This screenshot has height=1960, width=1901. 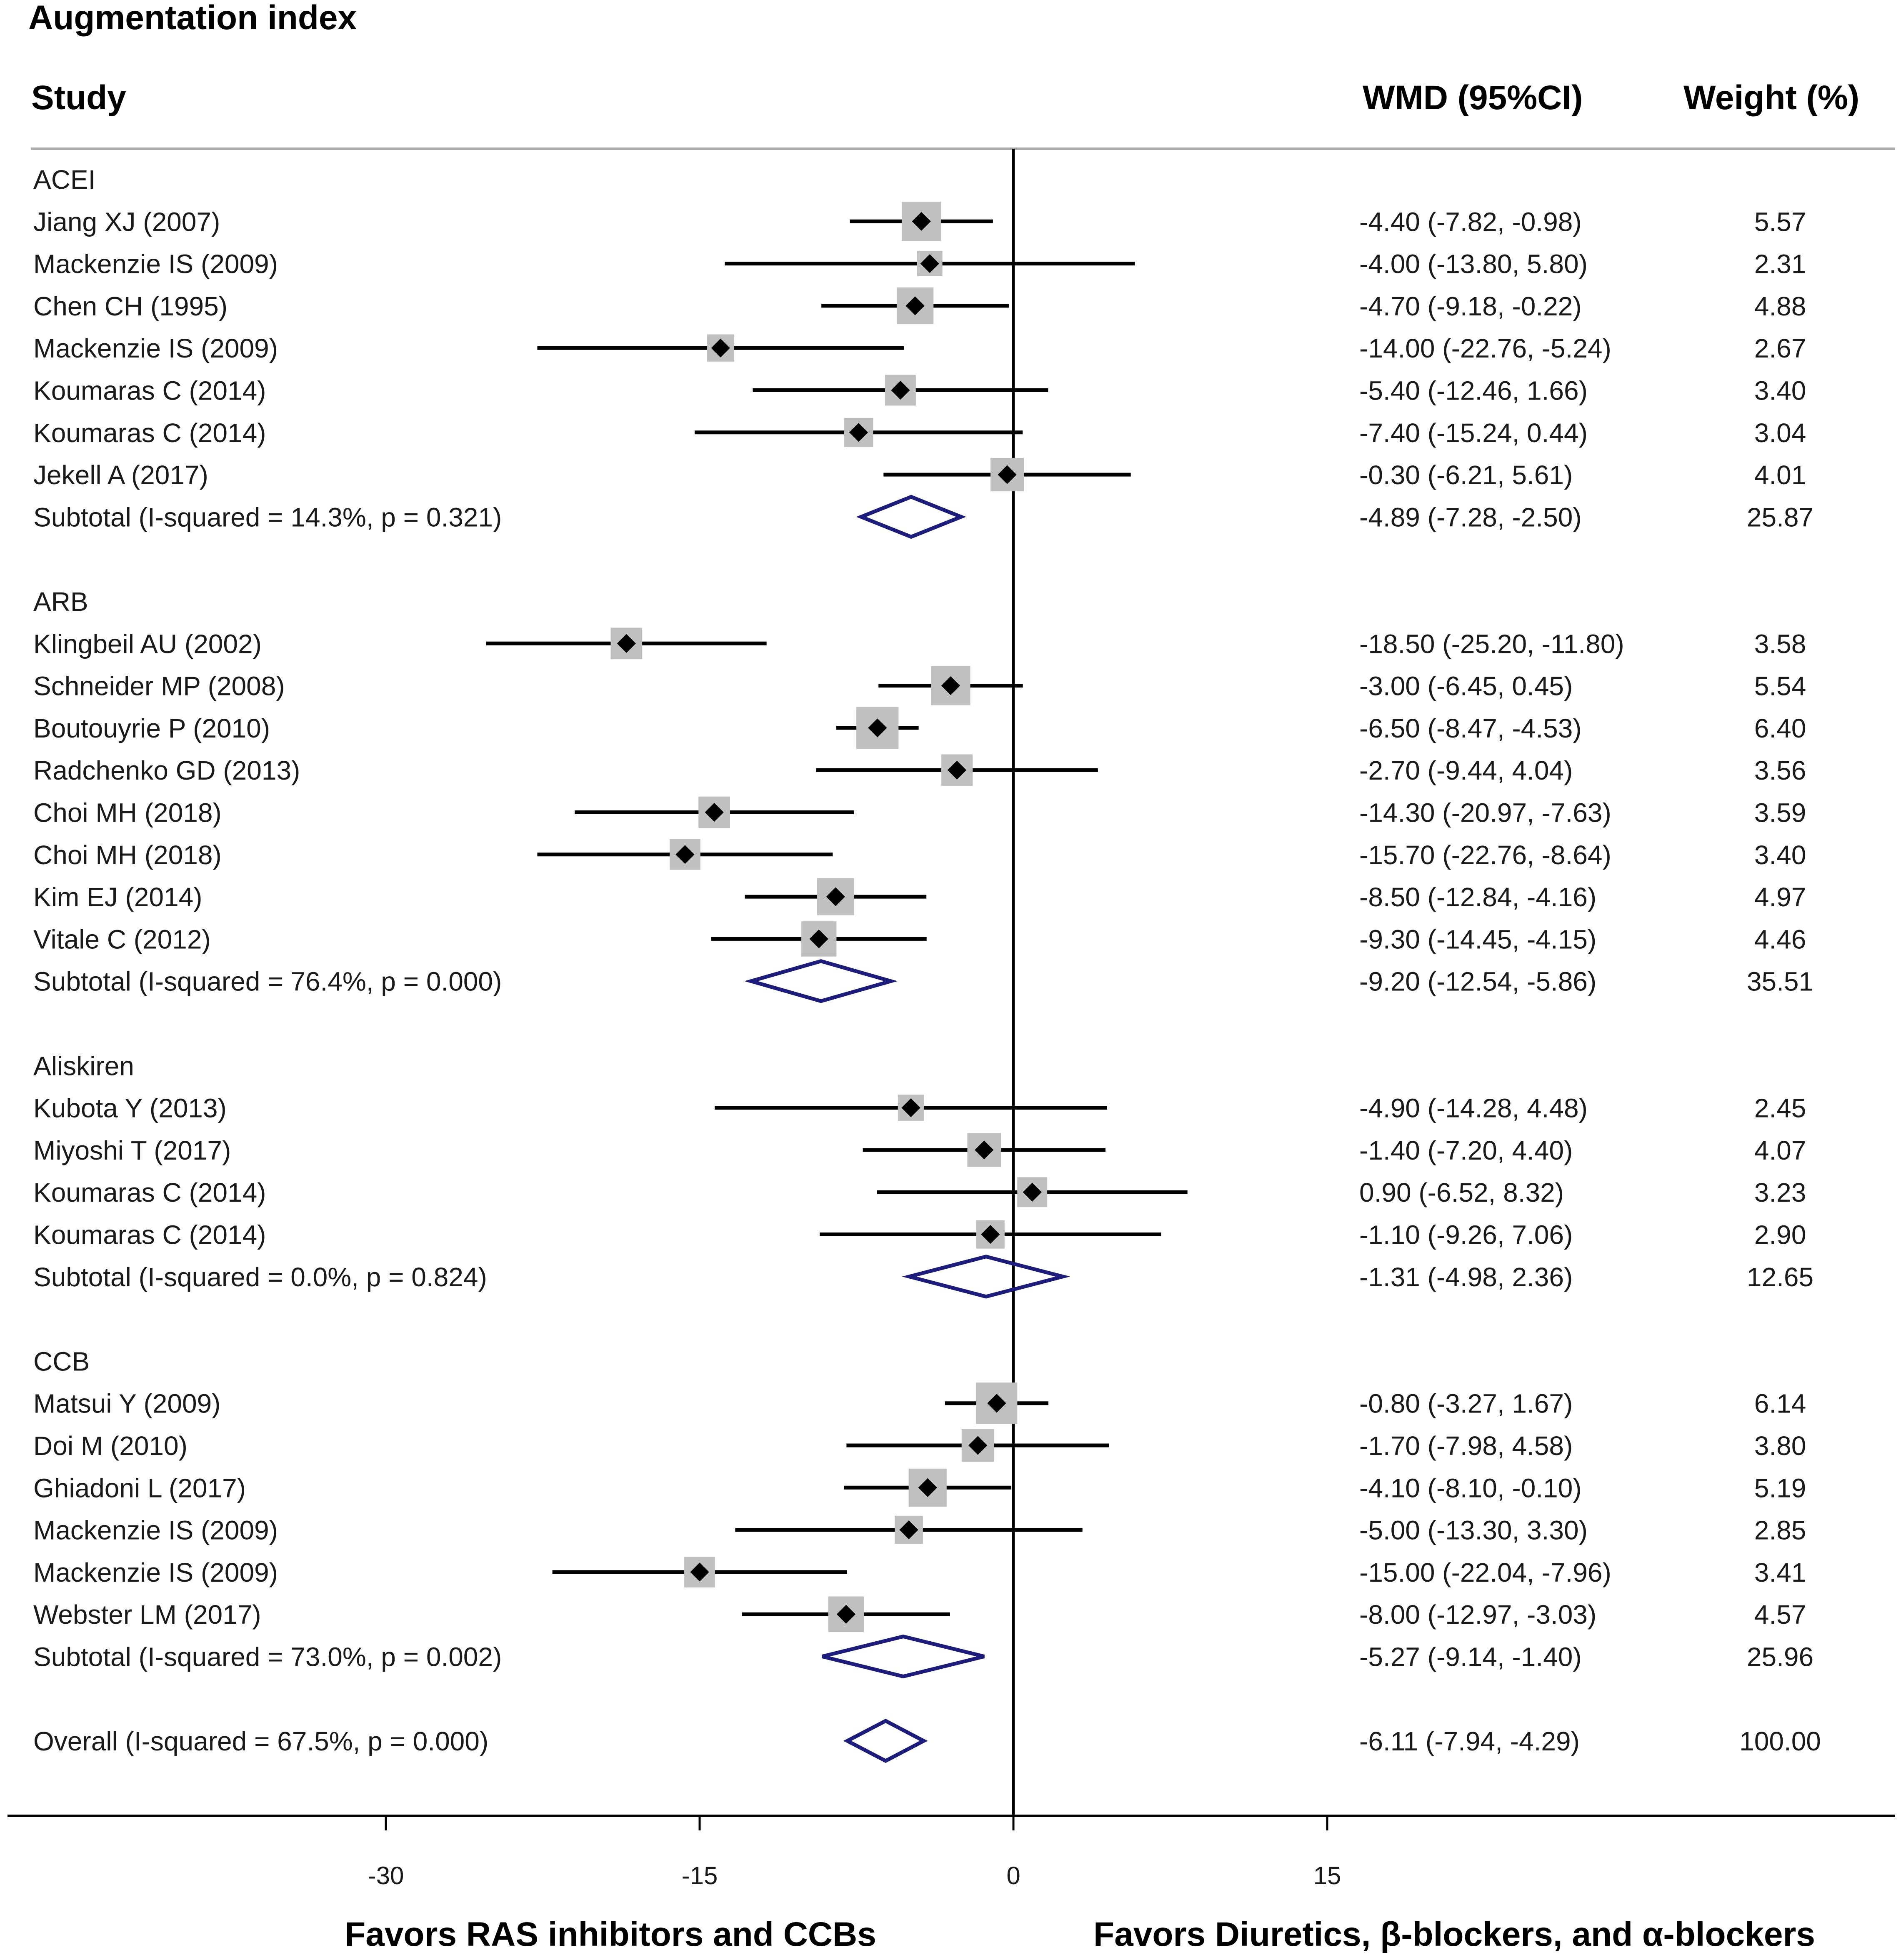 I want to click on weight-value: 3.56, so click(x=1780, y=770).